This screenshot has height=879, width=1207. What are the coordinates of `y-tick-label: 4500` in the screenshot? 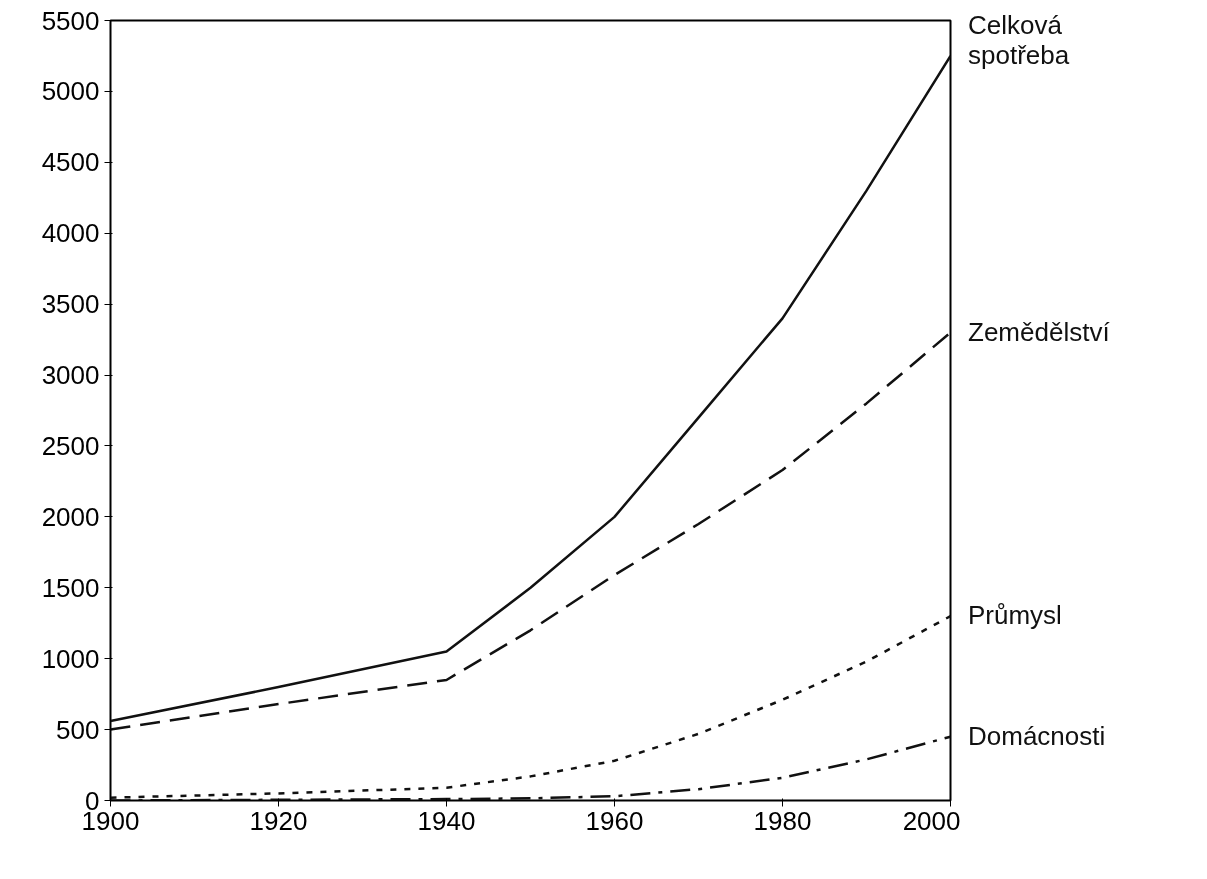 It's located at (70, 162).